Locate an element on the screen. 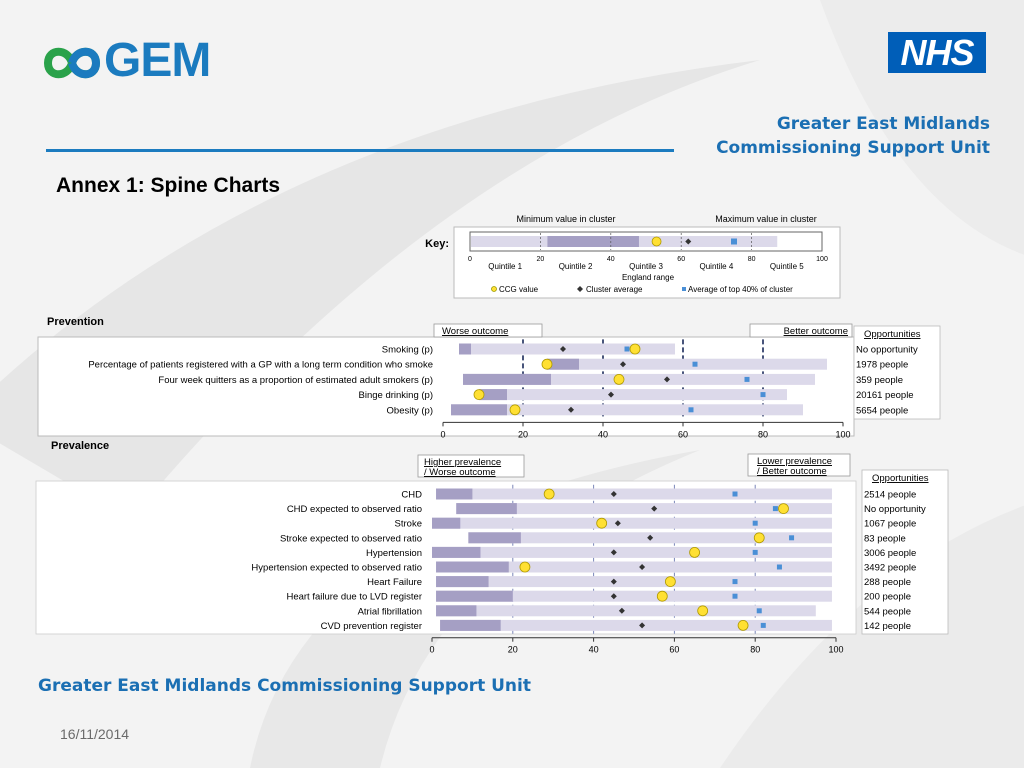  key-tick-label: 0 is located at coordinates (470, 259).